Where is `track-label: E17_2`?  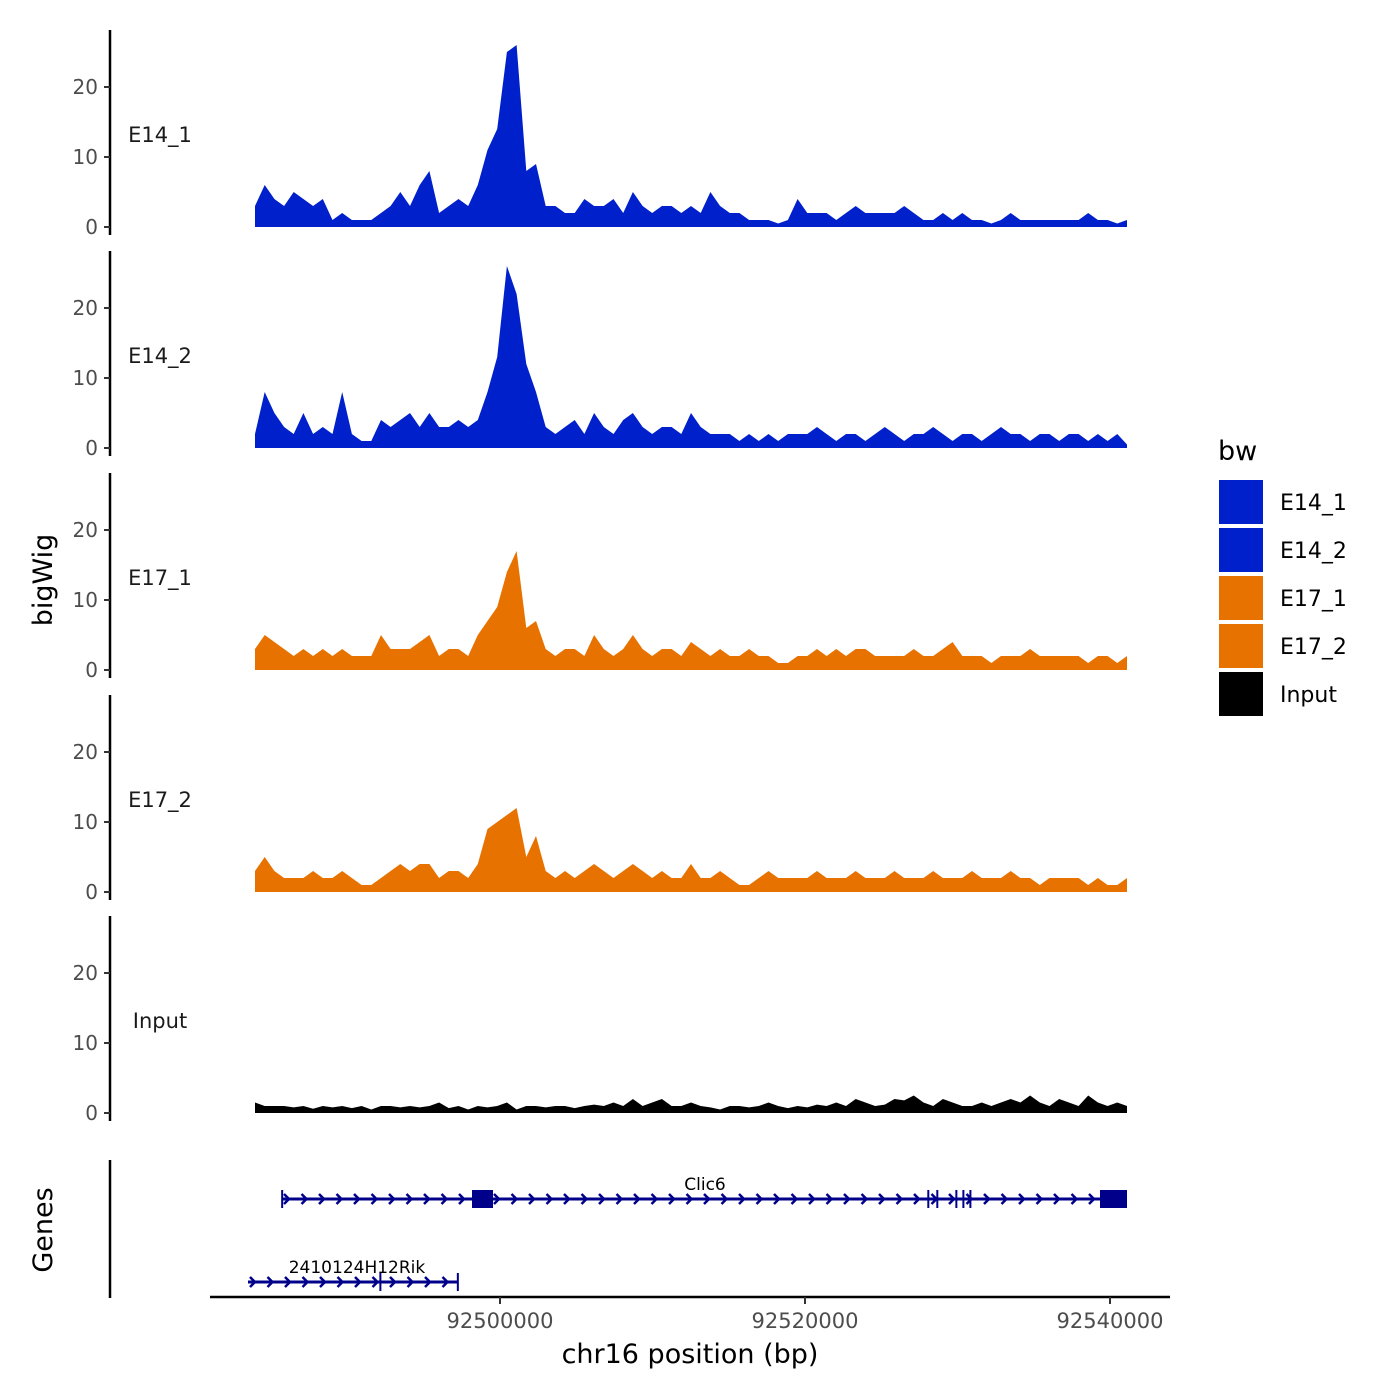 track-label: E17_2 is located at coordinates (160, 800).